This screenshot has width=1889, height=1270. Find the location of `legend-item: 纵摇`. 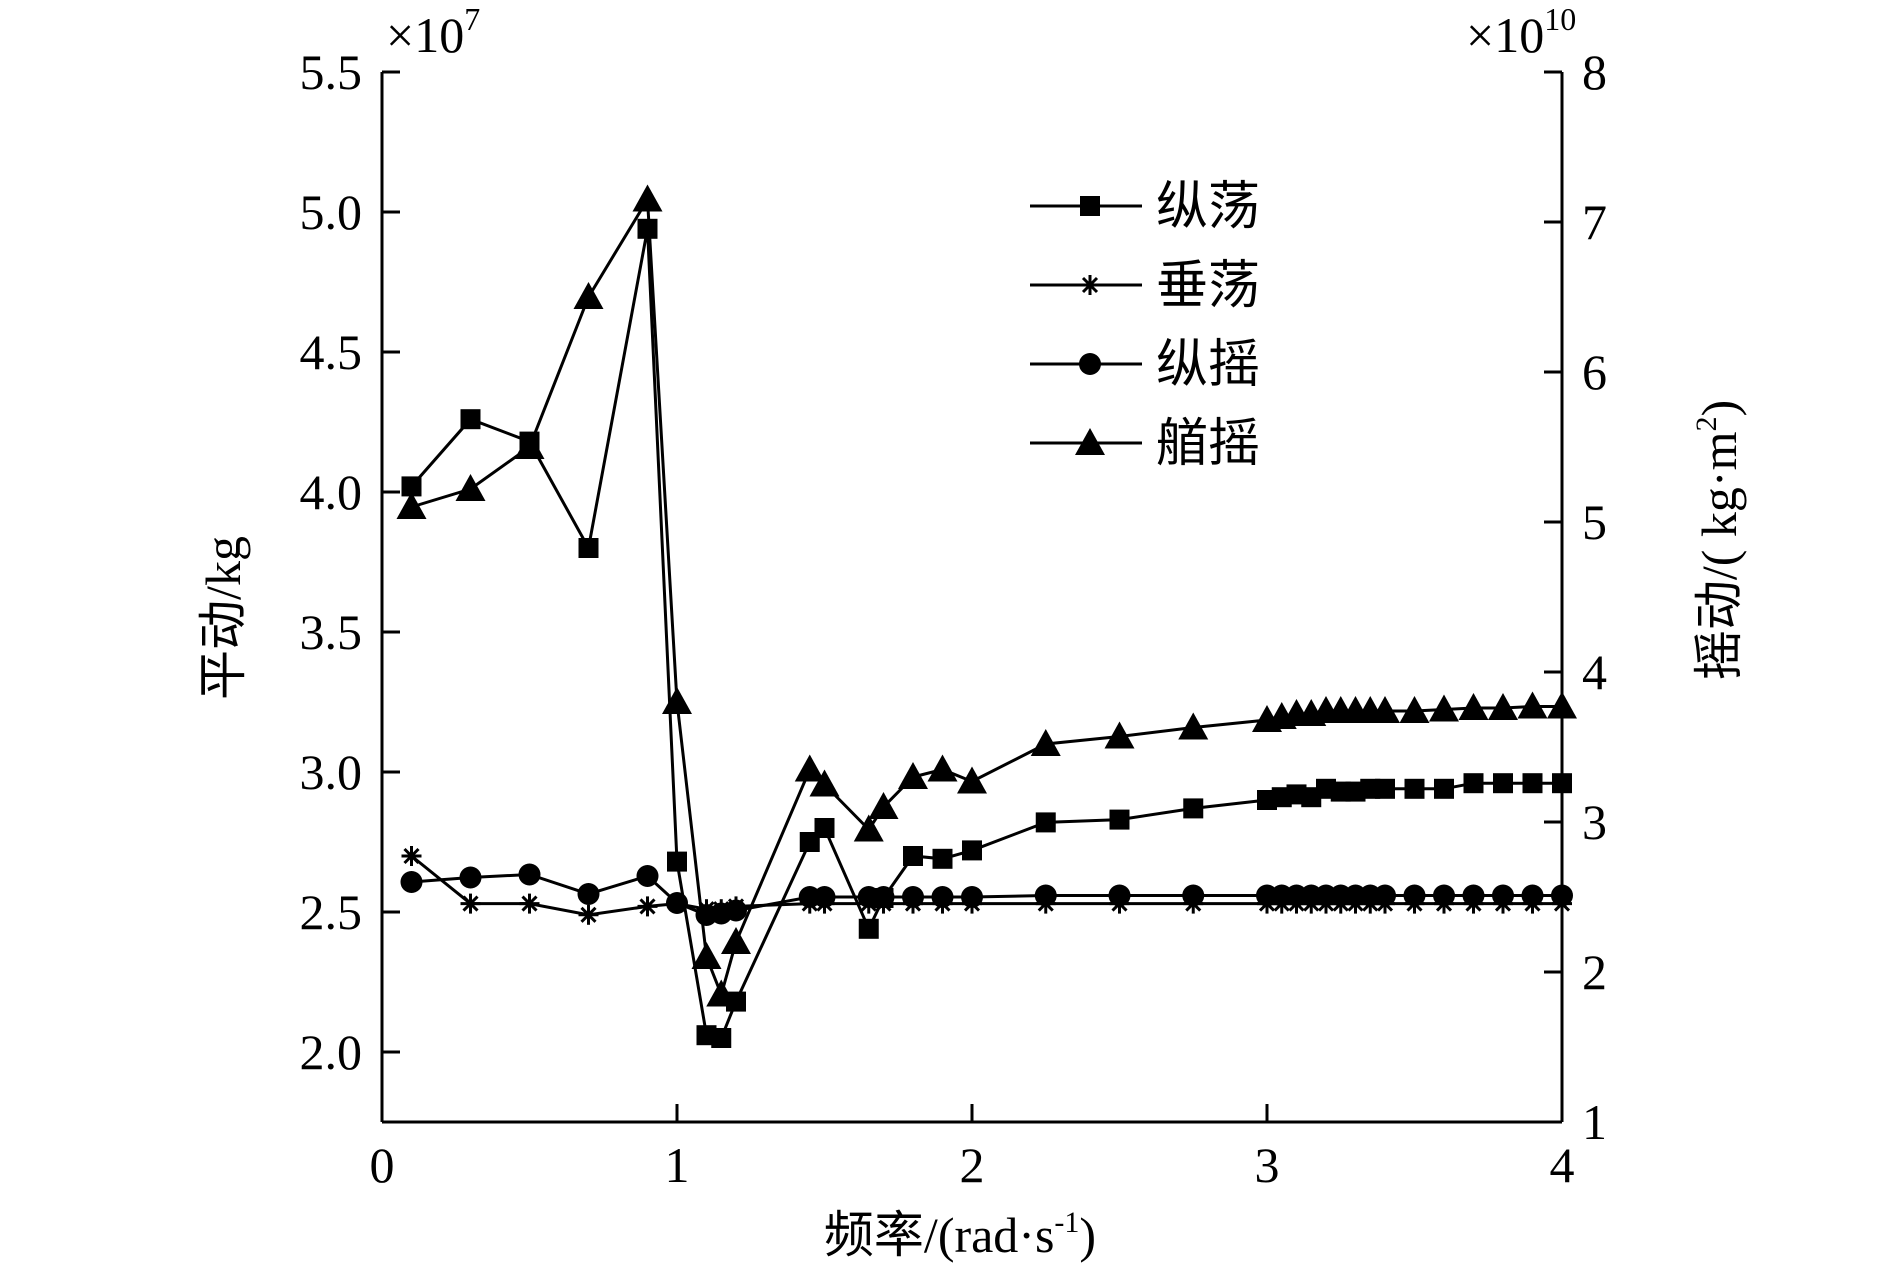

legend-item: 纵摇 is located at coordinates (1145, 365).